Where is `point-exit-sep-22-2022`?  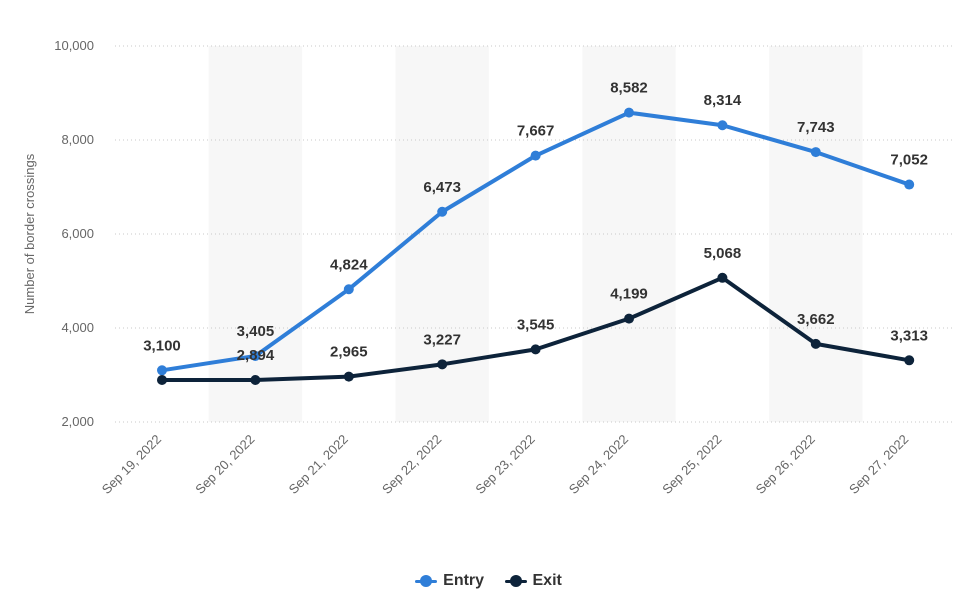
point-exit-sep-22-2022 is located at coordinates (442, 364).